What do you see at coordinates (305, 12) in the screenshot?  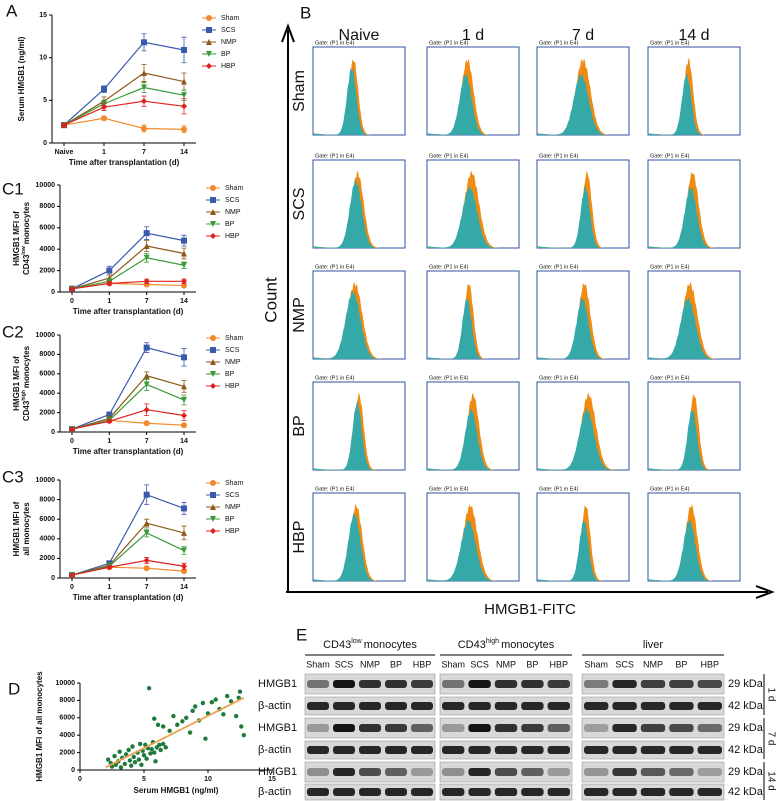 I see `panel-label: B` at bounding box center [305, 12].